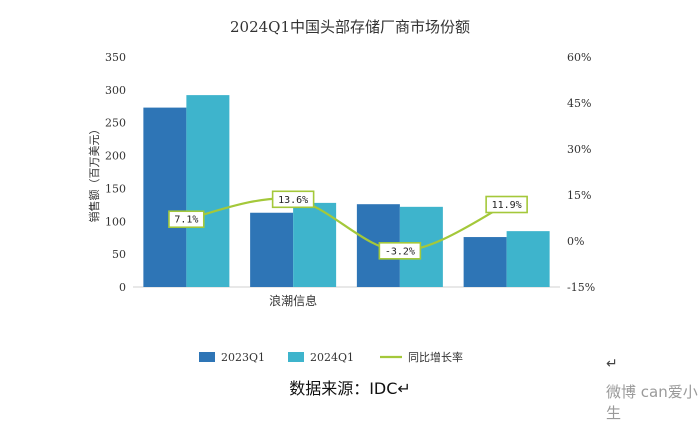 This screenshot has height=423, width=700. I want to click on y-tick-label: 150, so click(115, 188).